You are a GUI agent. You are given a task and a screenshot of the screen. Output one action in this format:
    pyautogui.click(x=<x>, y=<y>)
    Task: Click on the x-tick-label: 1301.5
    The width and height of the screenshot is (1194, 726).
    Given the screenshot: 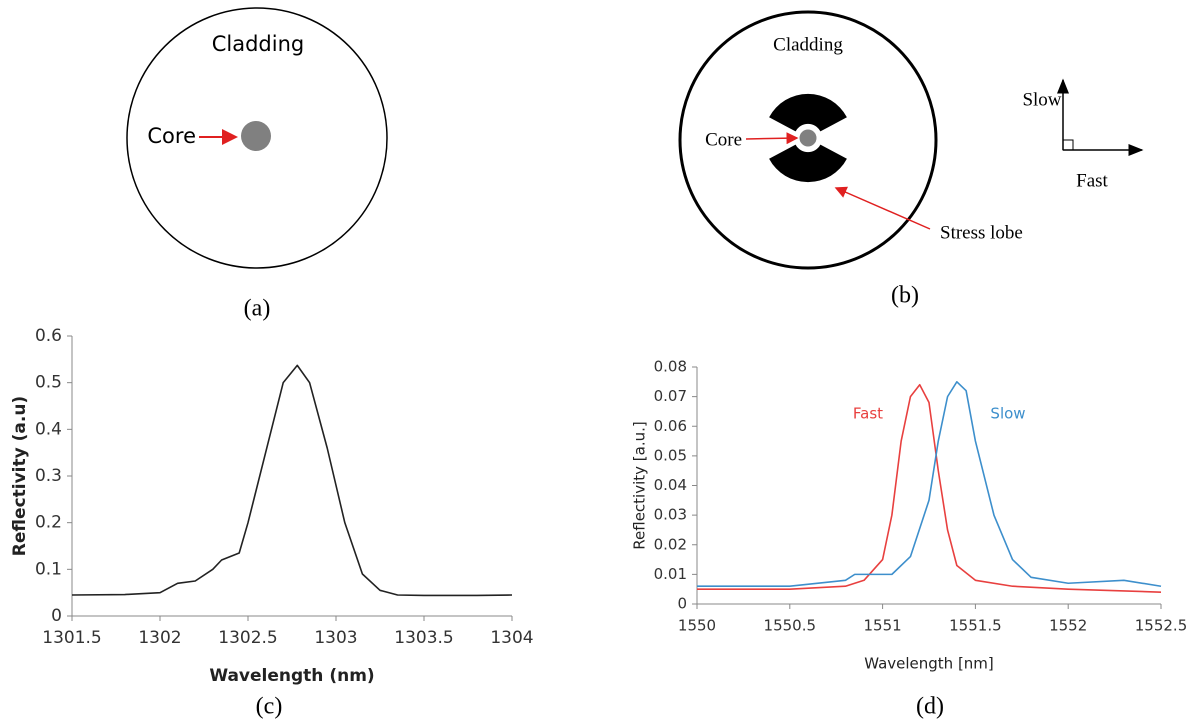 What is the action you would take?
    pyautogui.click(x=71, y=638)
    